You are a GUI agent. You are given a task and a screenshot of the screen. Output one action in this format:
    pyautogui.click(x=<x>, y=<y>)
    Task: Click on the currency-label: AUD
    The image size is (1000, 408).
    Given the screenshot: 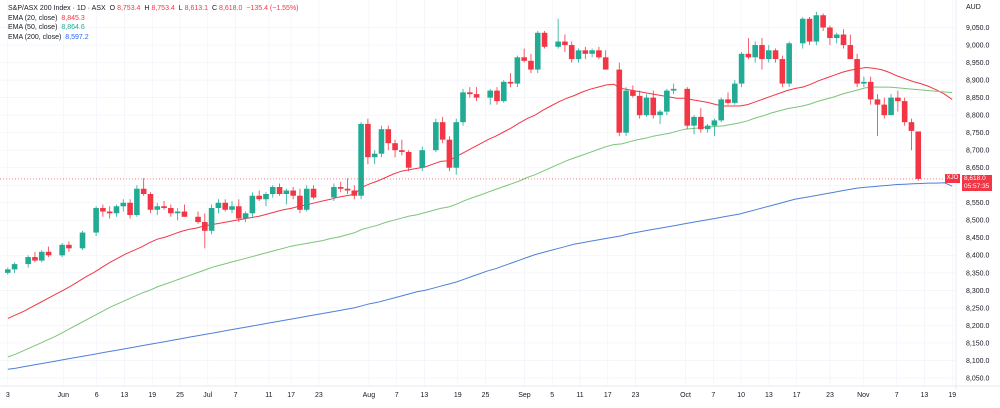 What is the action you would take?
    pyautogui.click(x=973, y=7)
    